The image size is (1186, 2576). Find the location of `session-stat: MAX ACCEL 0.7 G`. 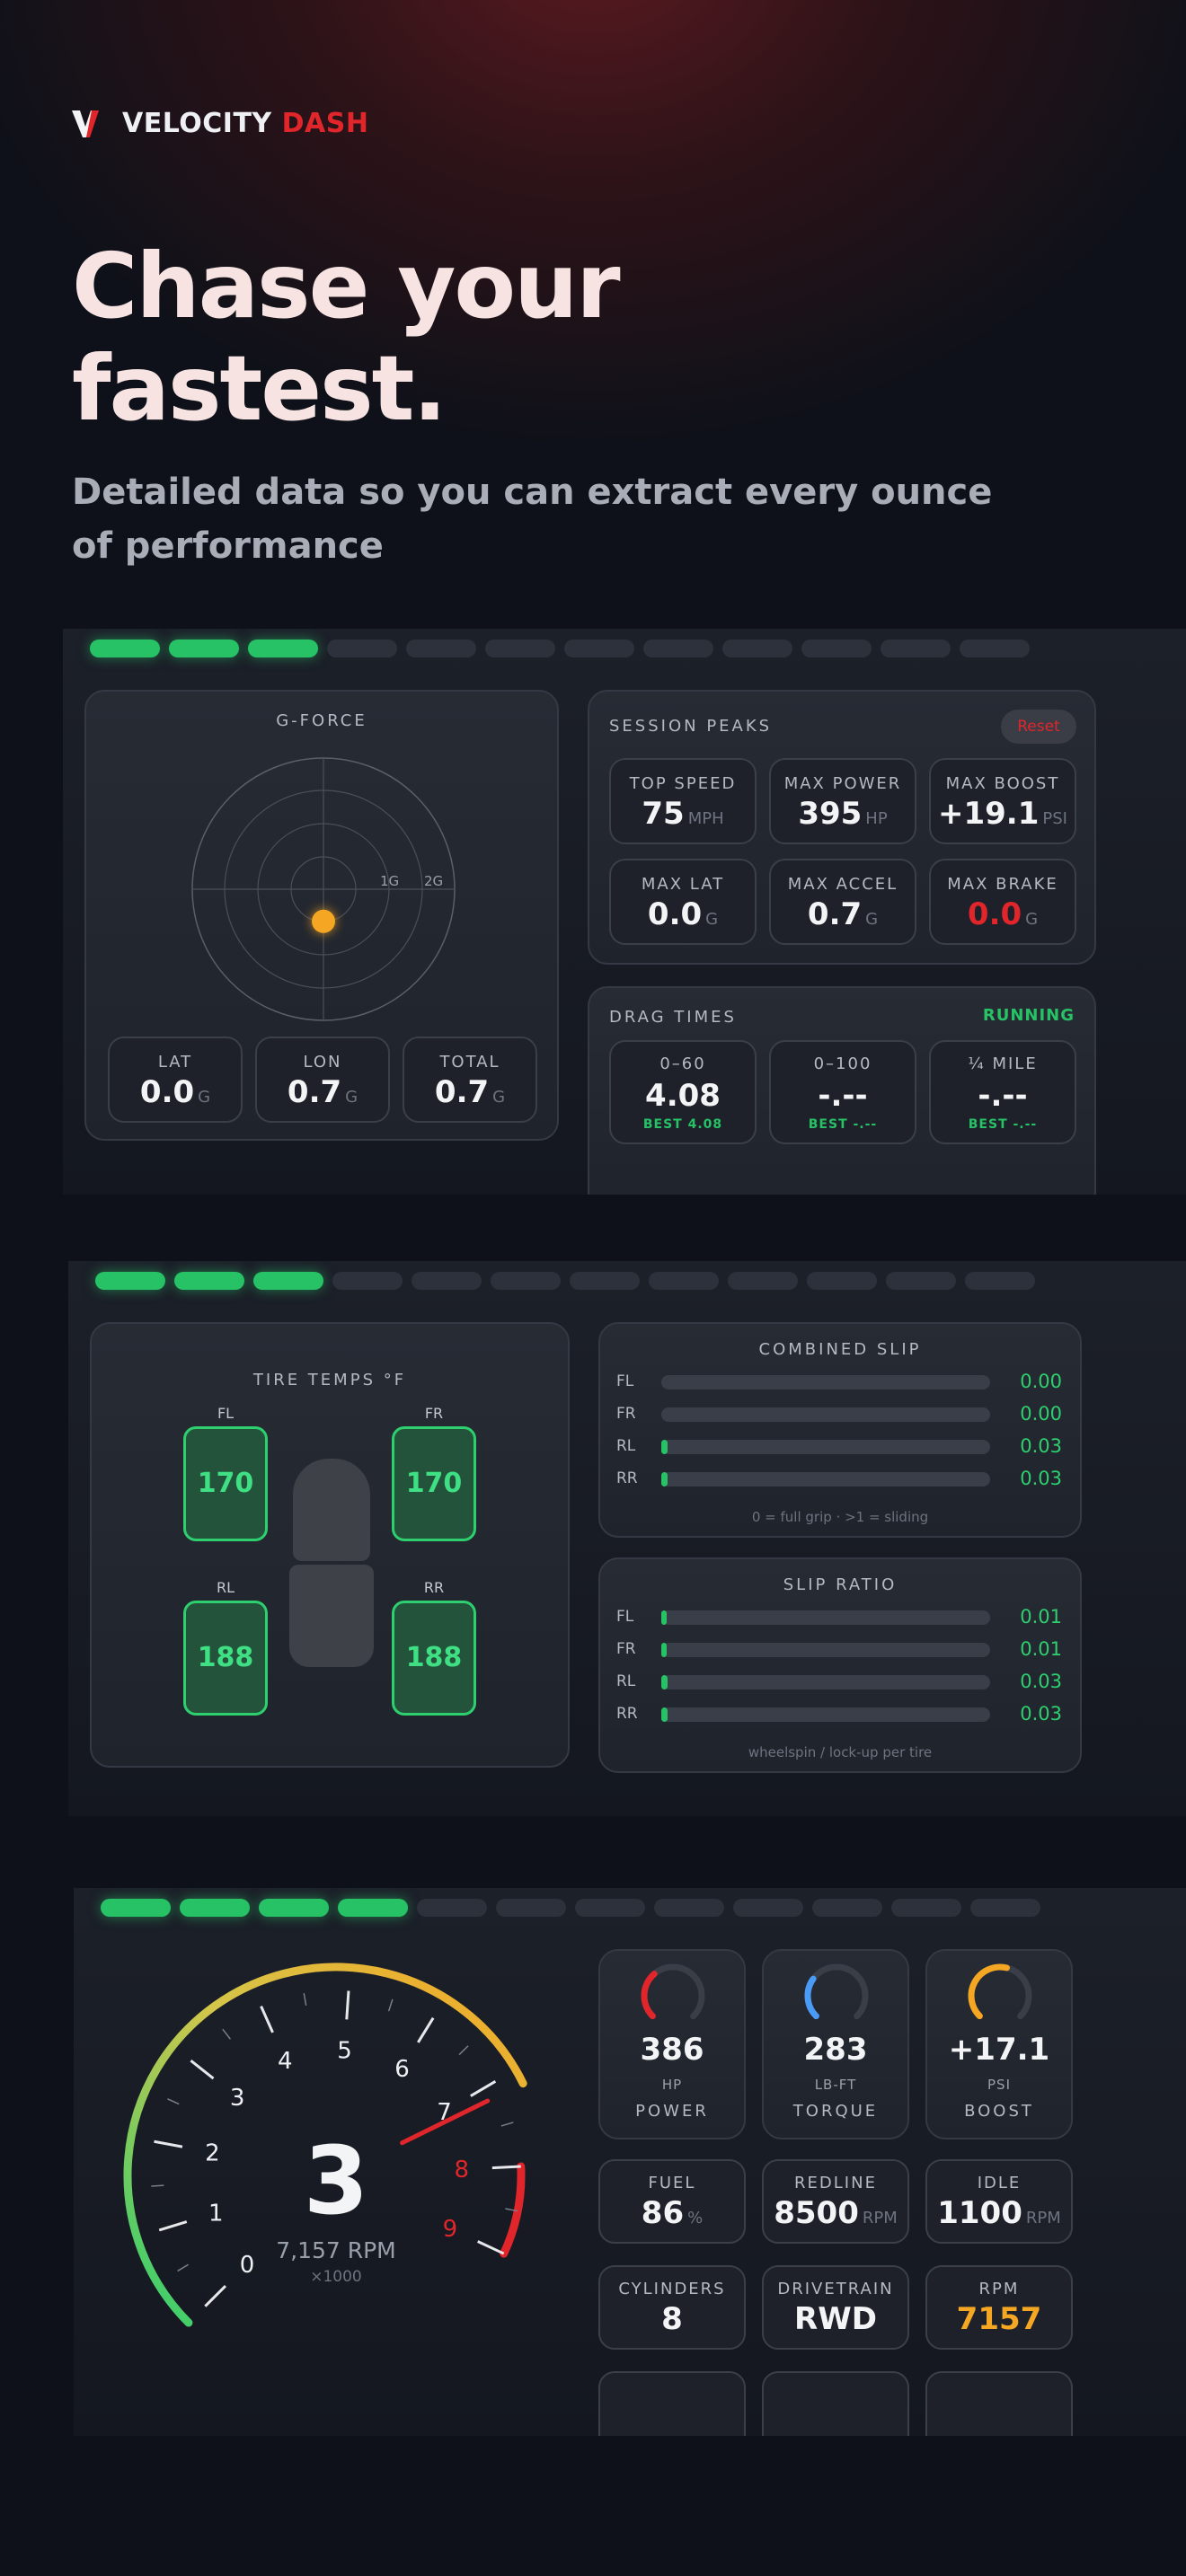

session-stat: MAX ACCEL 0.7 G is located at coordinates (842, 902).